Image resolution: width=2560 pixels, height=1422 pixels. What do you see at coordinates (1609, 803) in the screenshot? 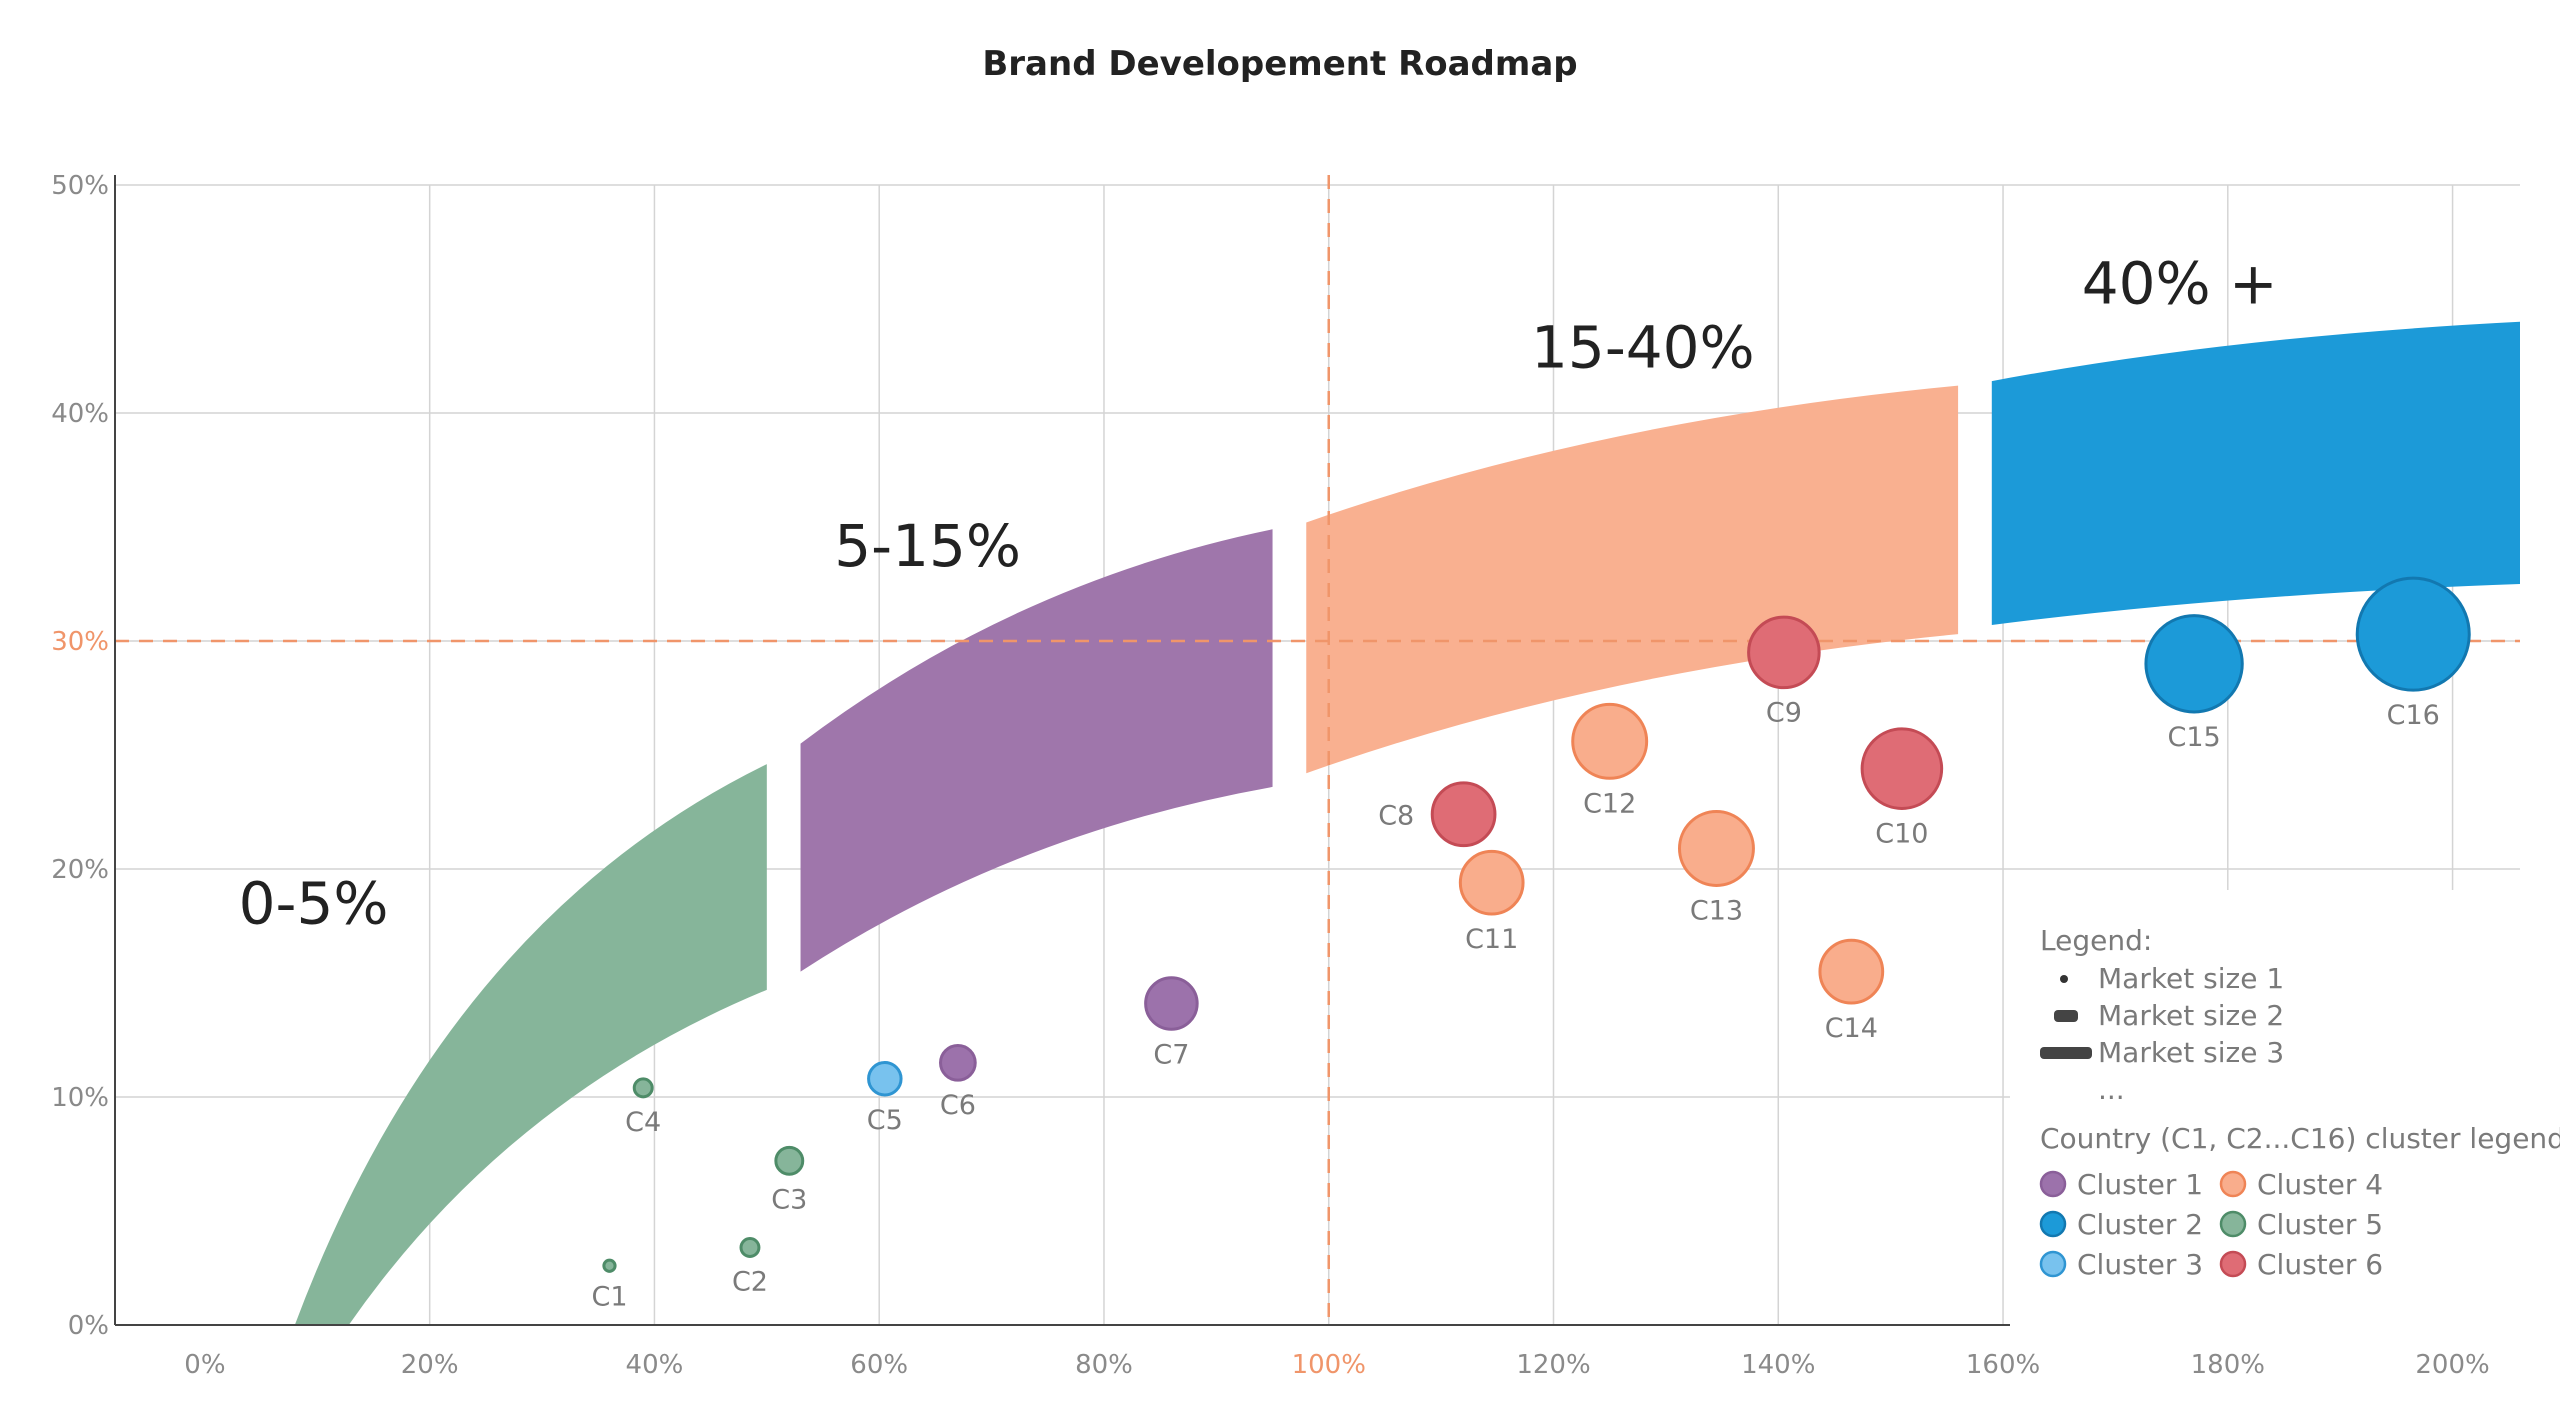
I see `point-label-c12: C12` at bounding box center [1609, 803].